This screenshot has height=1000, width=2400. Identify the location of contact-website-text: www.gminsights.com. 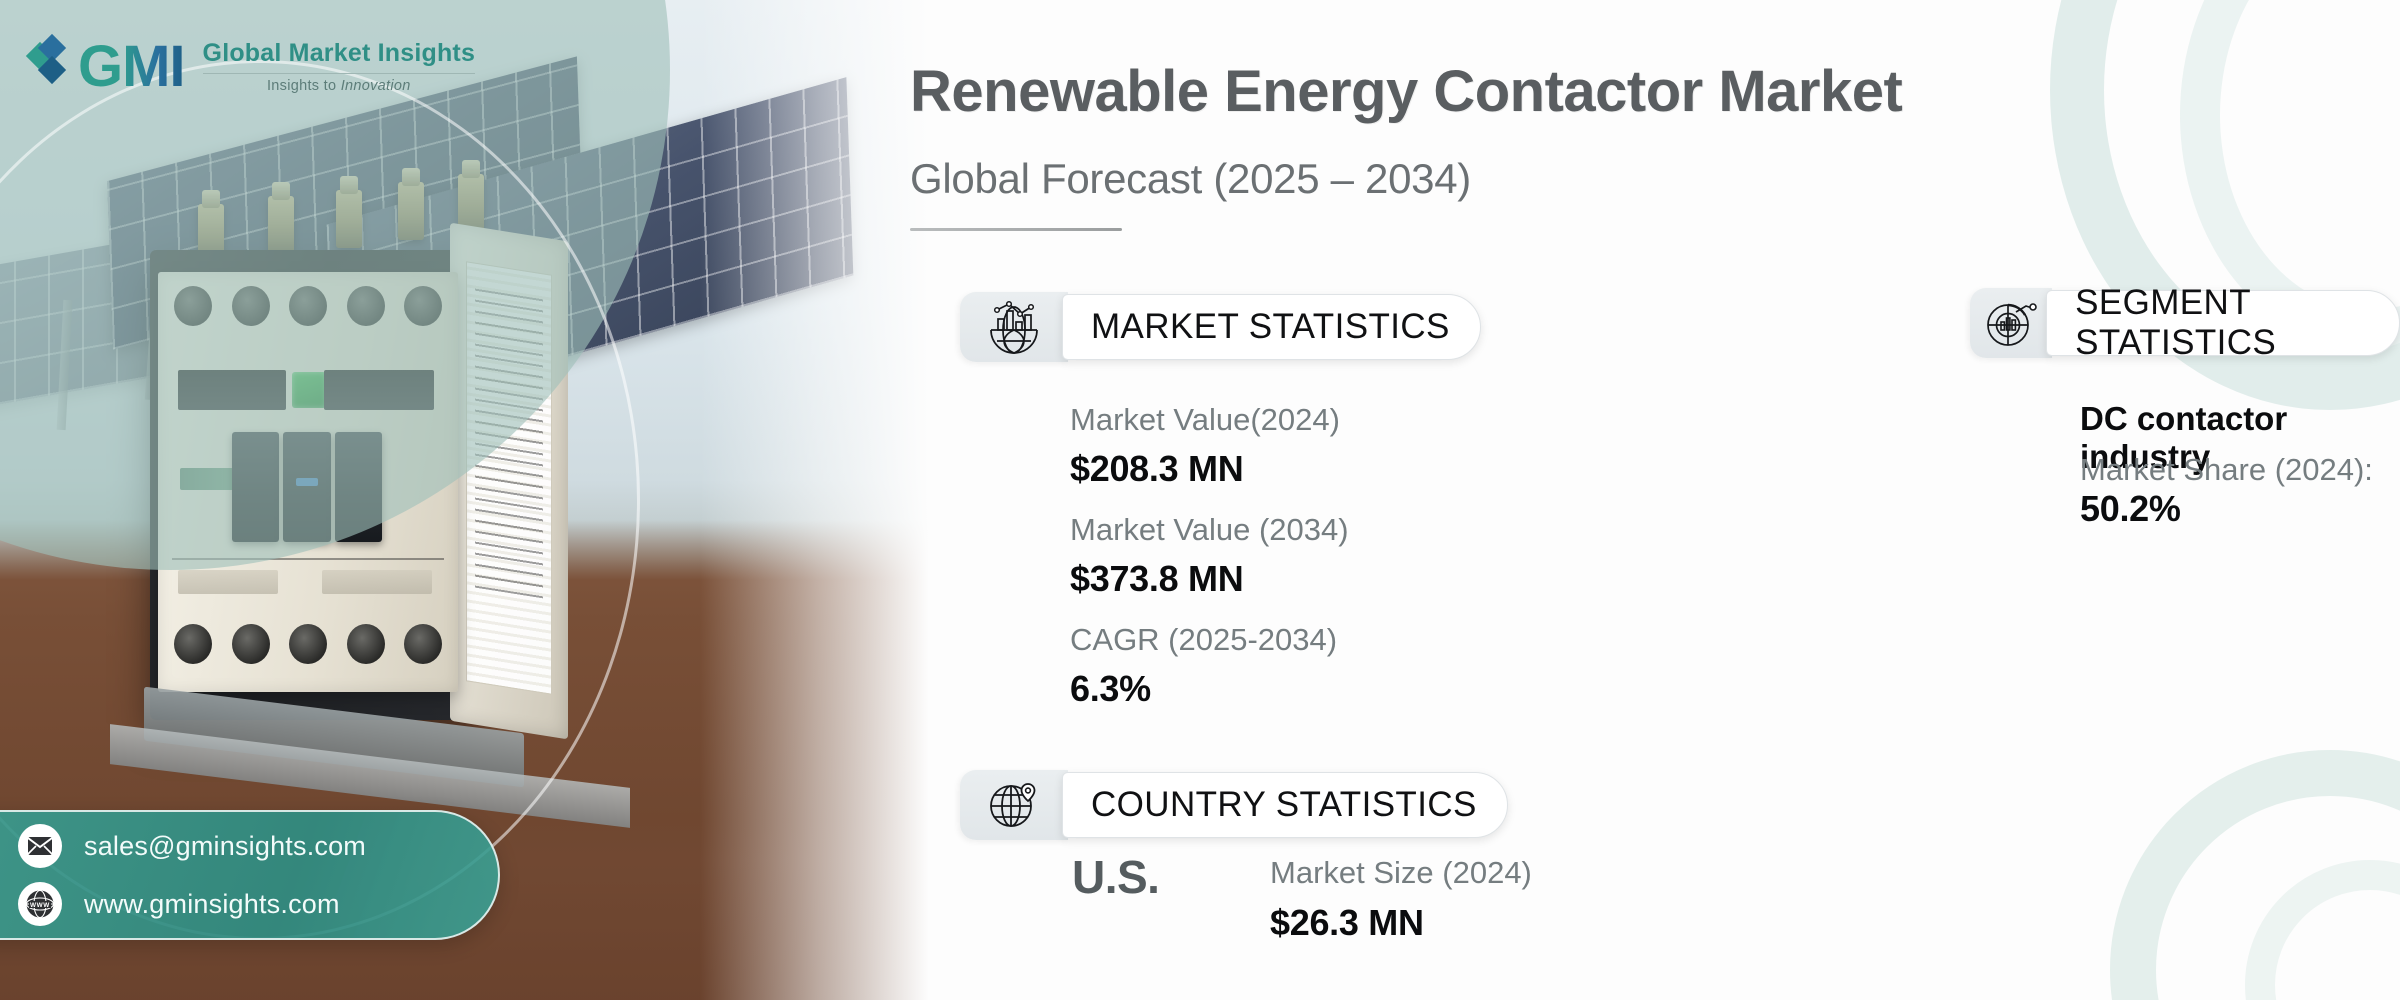
(212, 903).